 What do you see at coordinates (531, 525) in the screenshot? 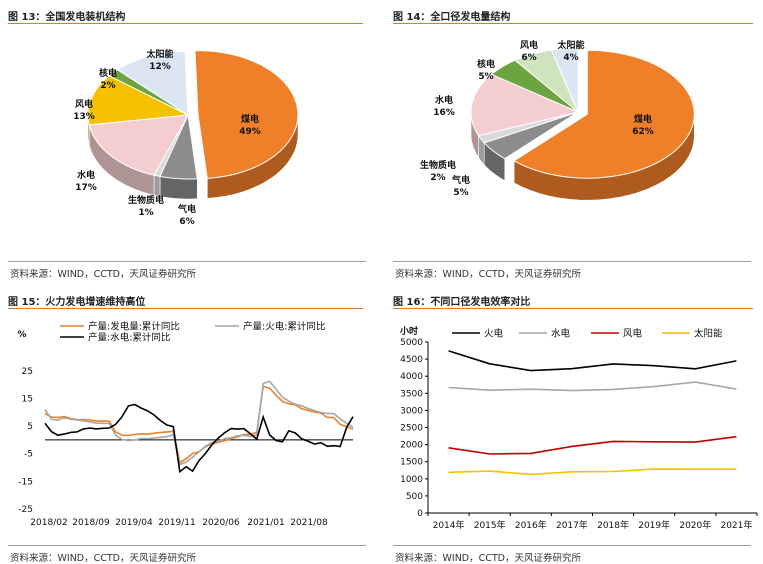
I see `x-tick-label: 2016年` at bounding box center [531, 525].